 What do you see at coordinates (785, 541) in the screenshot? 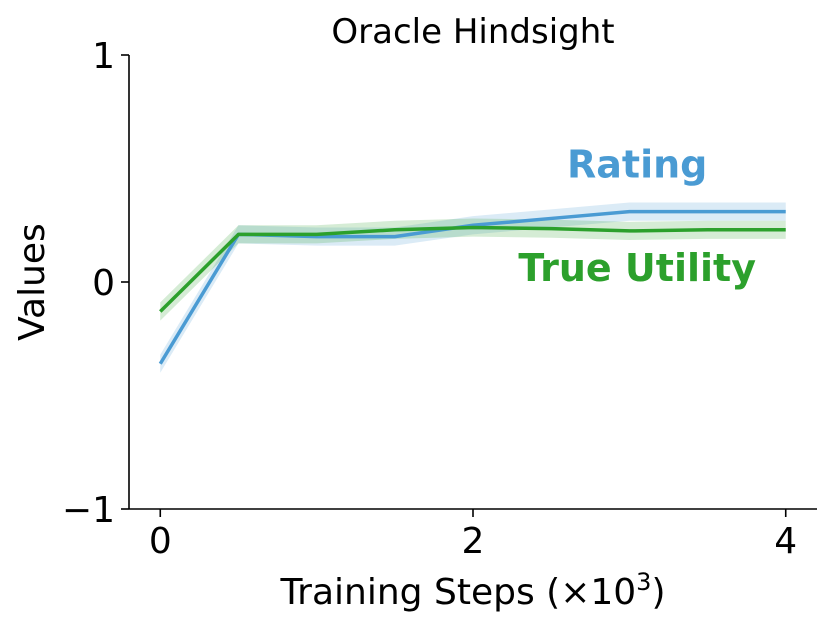
I see `x-tick-label: 4` at bounding box center [785, 541].